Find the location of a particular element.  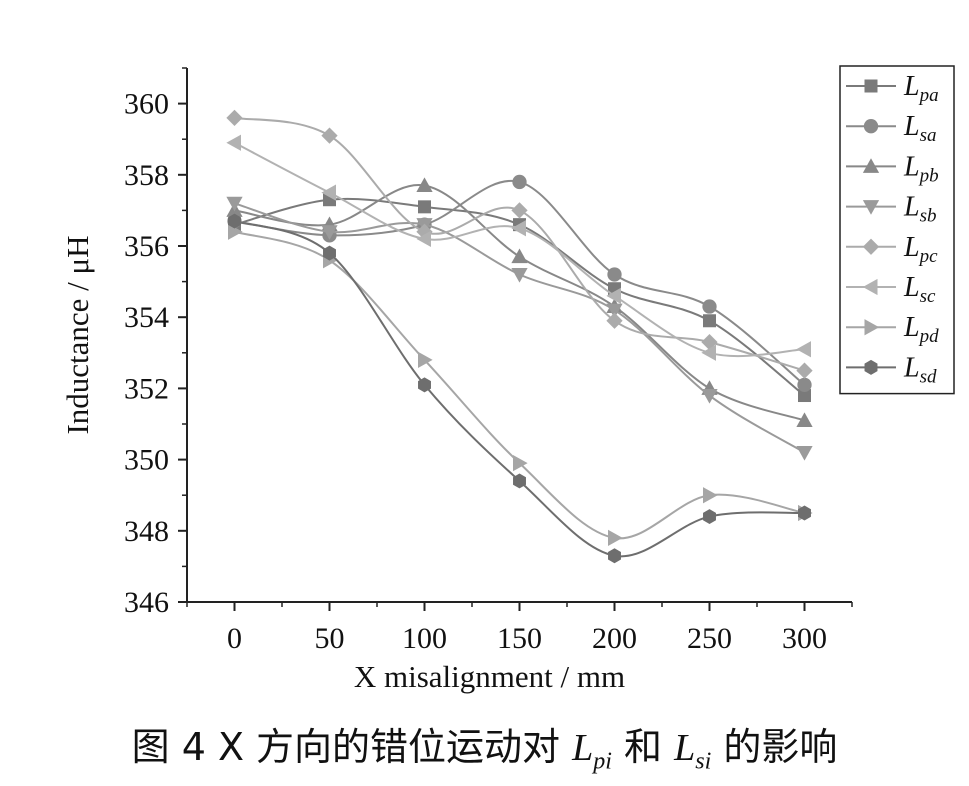

x-tick-label: 150 is located at coordinates (519, 638).